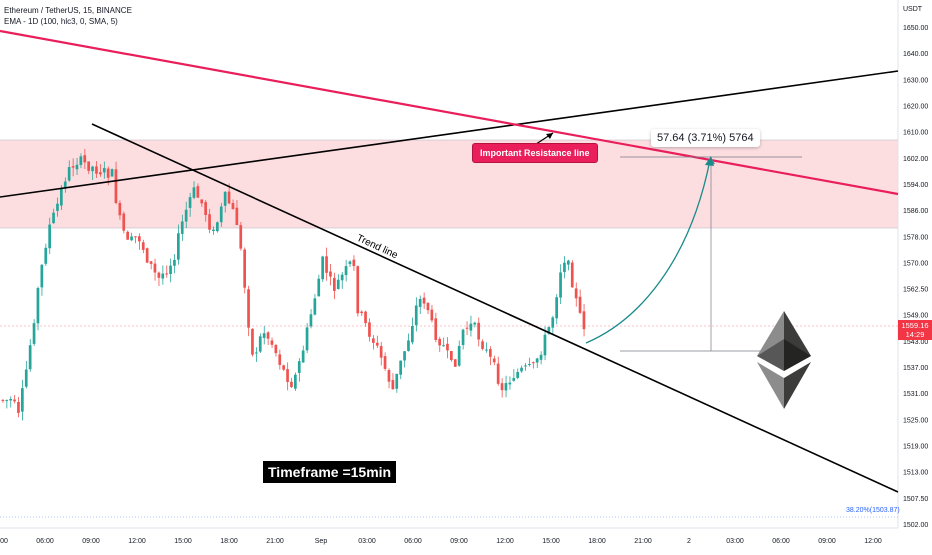 The image size is (932, 555). What do you see at coordinates (648, 251) in the screenshot?
I see `projection-arrow` at bounding box center [648, 251].